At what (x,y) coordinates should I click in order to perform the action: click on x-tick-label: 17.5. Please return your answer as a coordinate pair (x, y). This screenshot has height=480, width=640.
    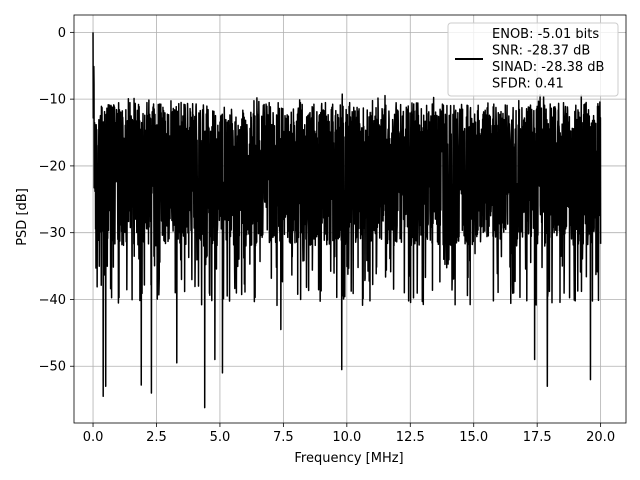
    Looking at the image, I should click on (537, 437).